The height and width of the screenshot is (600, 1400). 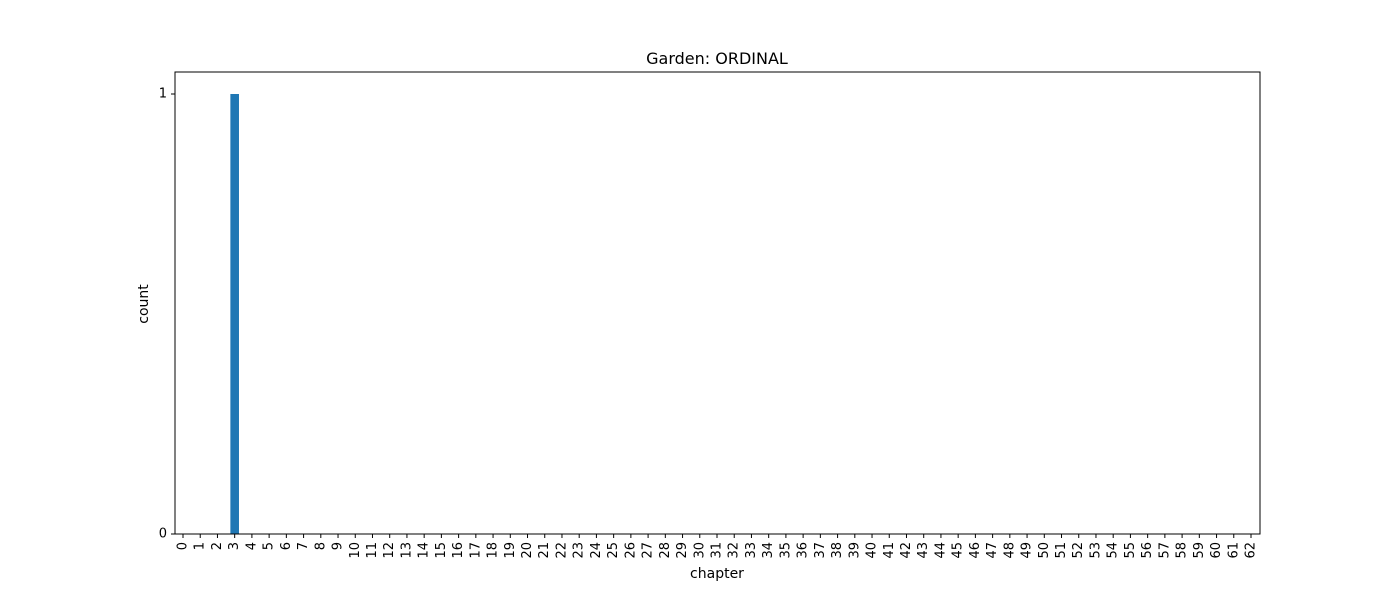 I want to click on x-tick-label: 13, so click(x=406, y=550).